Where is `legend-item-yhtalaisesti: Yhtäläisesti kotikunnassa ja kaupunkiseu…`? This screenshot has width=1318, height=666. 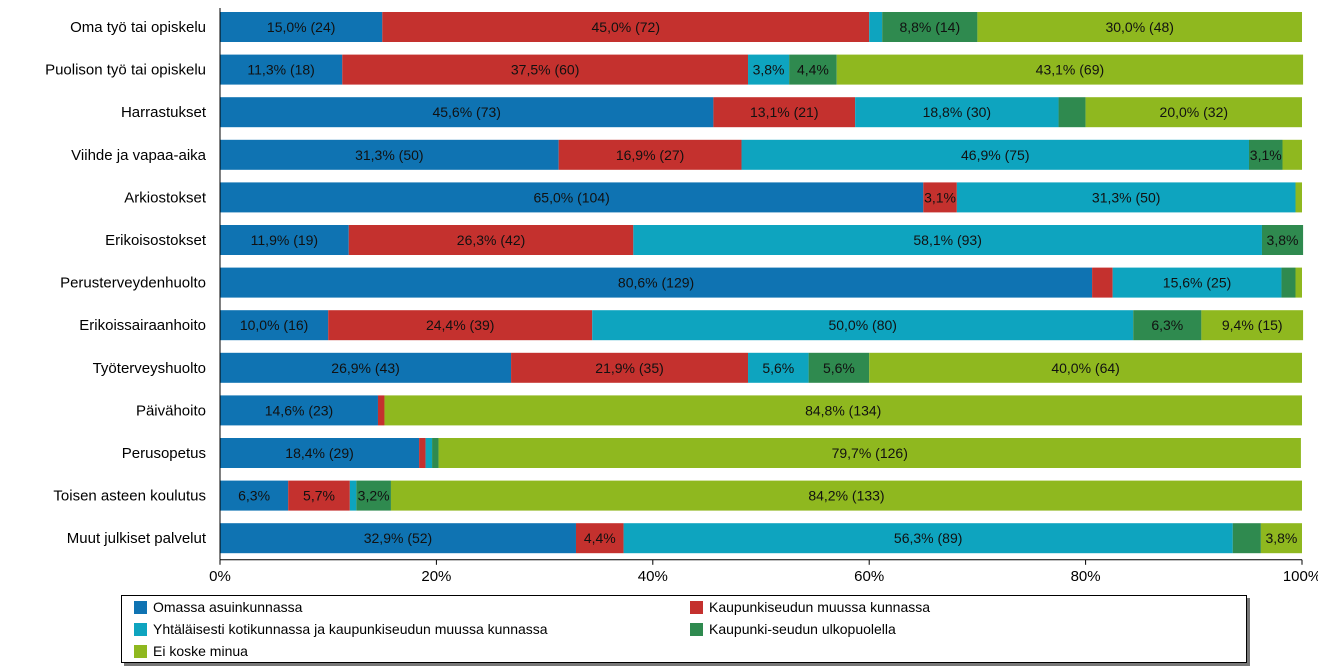 legend-item-yhtalaisesti: Yhtäläisesti kotikunnassa ja kaupunkiseu… is located at coordinates (341, 629).